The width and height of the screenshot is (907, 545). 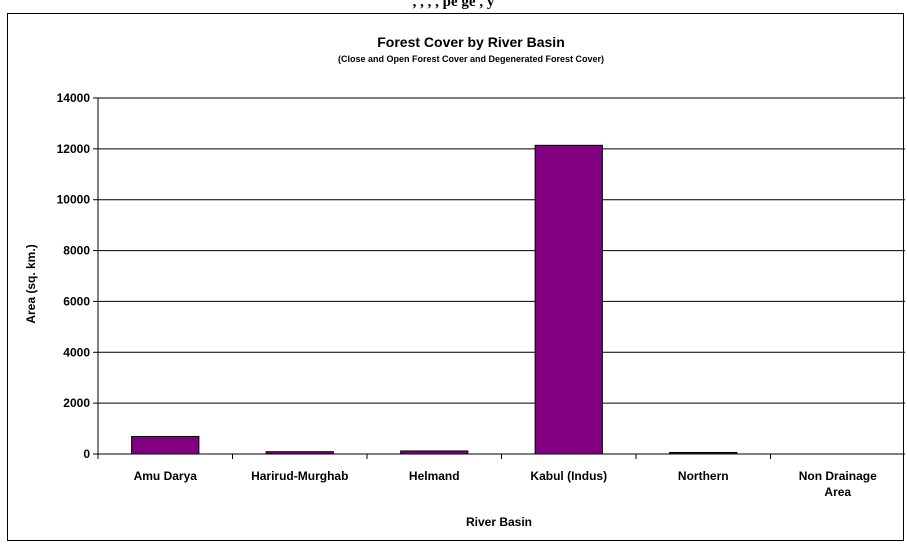 What do you see at coordinates (471, 42) in the screenshot?
I see `chart-title: Forest Cover by River Basin` at bounding box center [471, 42].